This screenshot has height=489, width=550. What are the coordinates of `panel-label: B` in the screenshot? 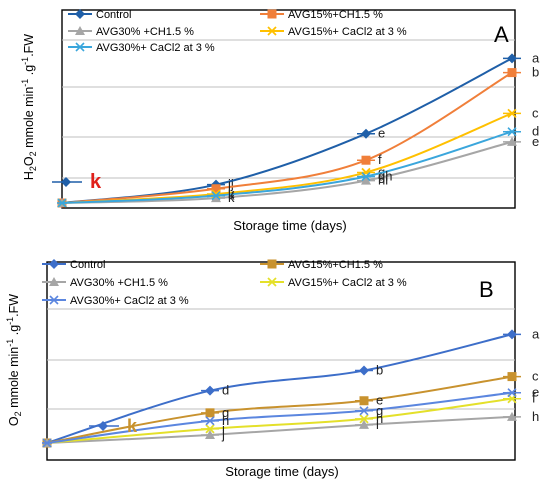 It's located at (486, 289).